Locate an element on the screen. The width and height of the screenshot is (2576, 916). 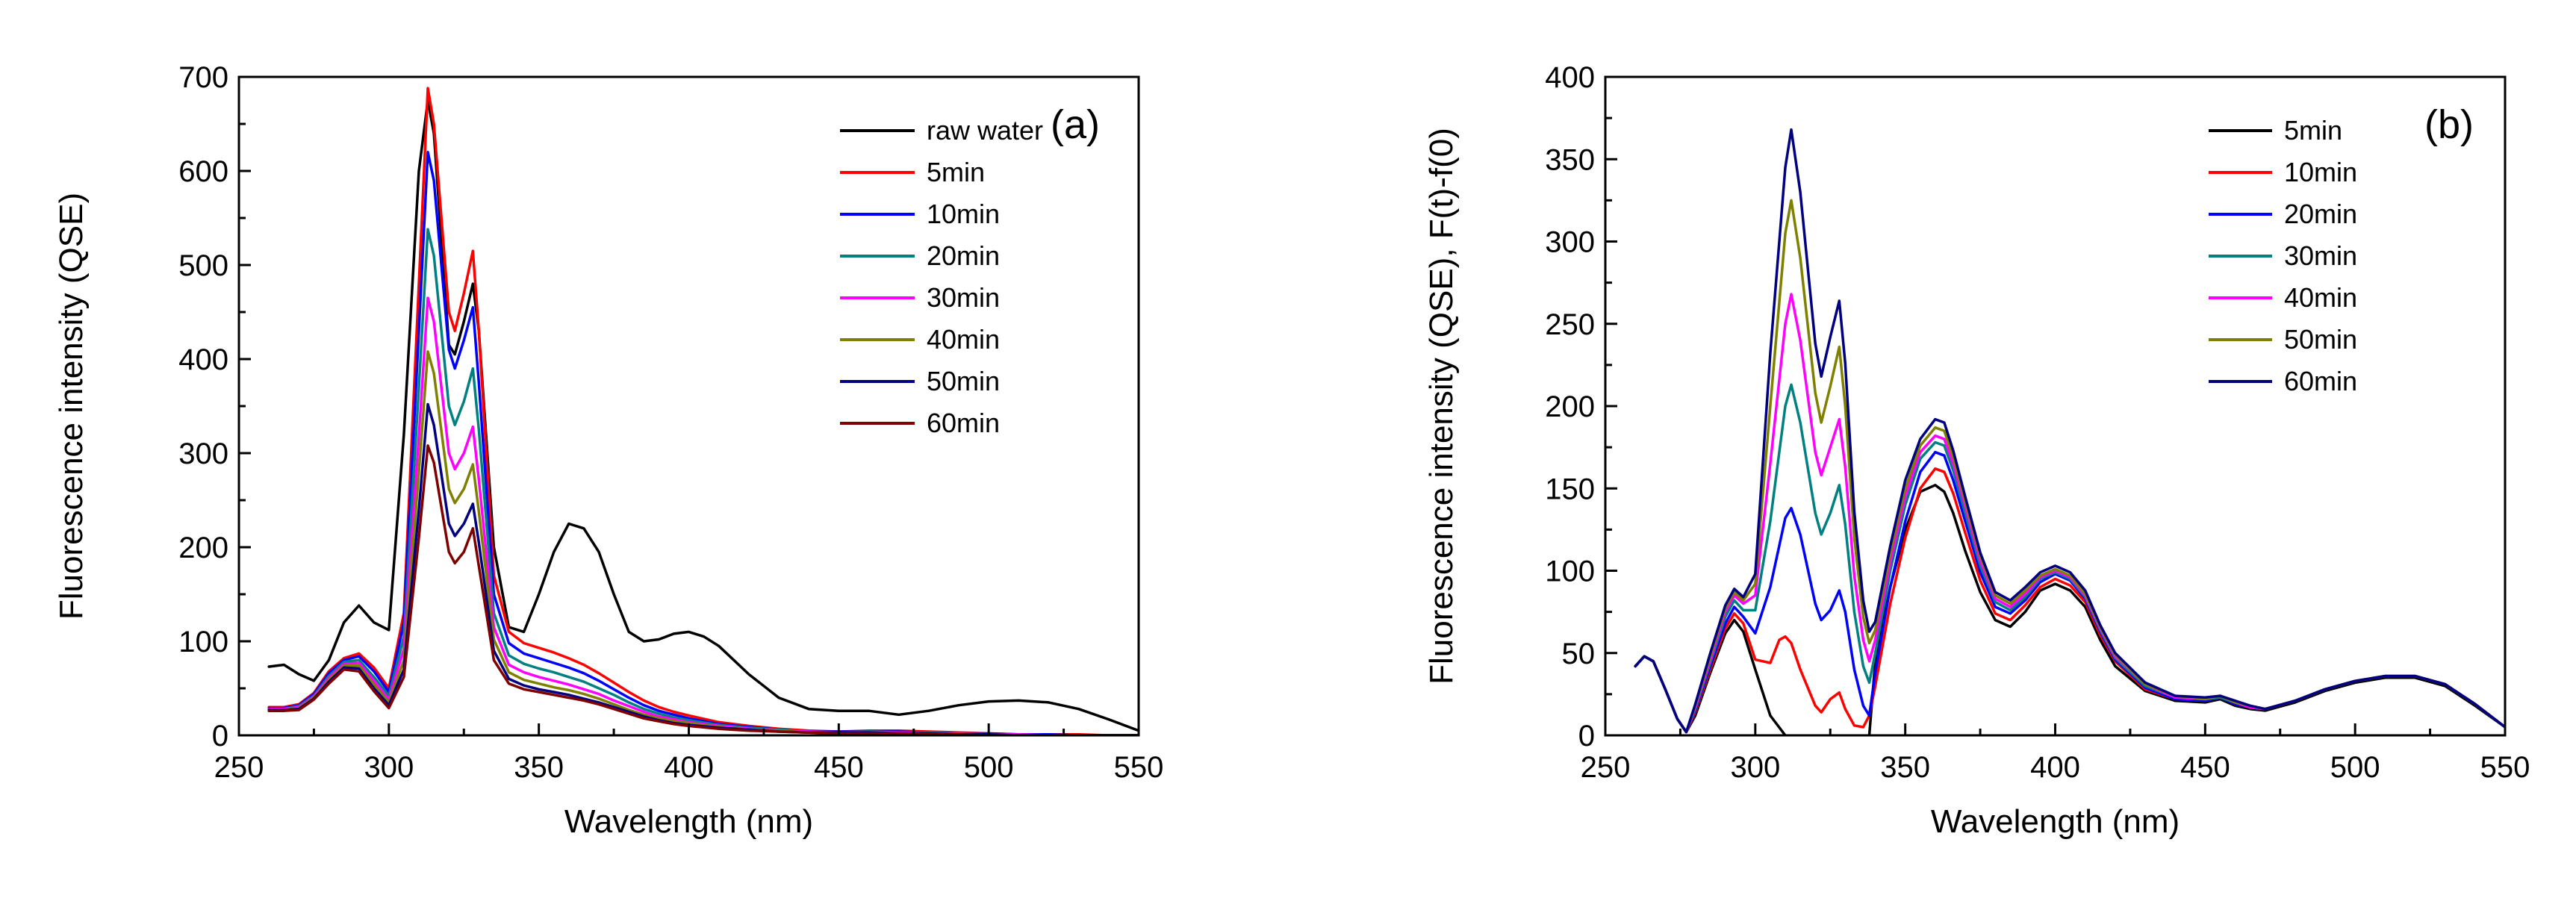
y-tick-label: 350 is located at coordinates (1570, 159).